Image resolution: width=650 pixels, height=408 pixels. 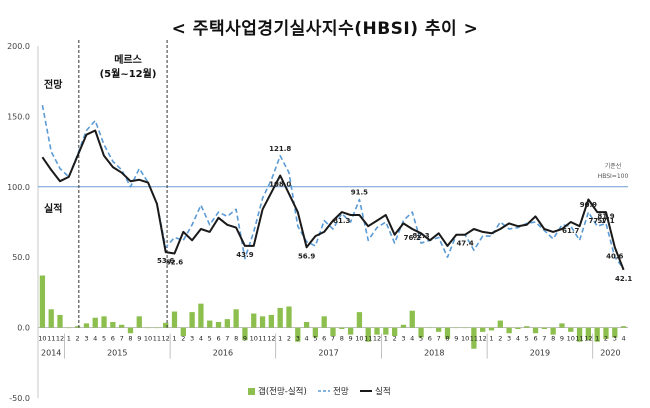 I want to click on y-tick-label: 100.0, so click(x=18, y=187).